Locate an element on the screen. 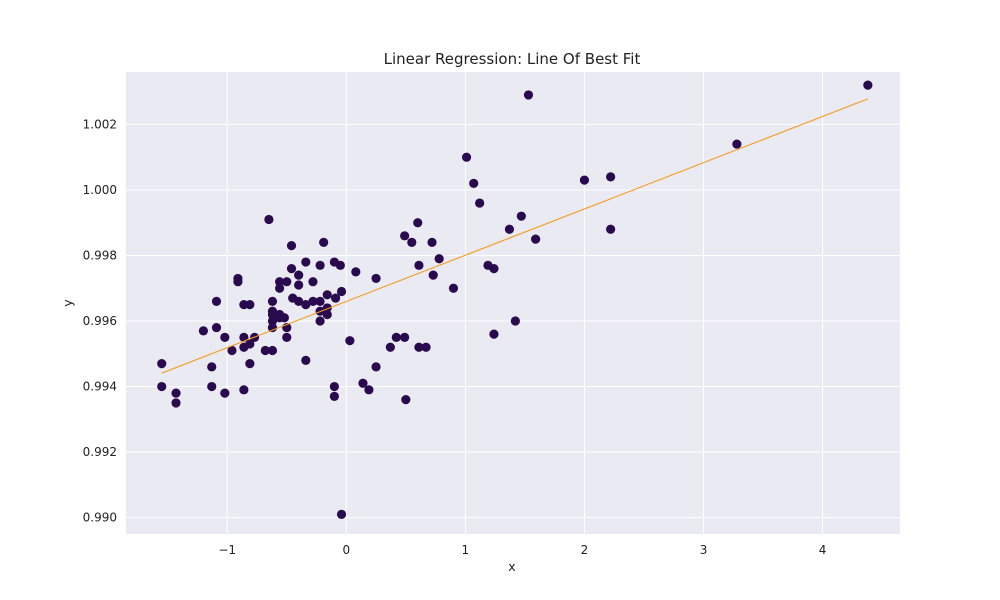  x-tick-label: 1 is located at coordinates (466, 550).